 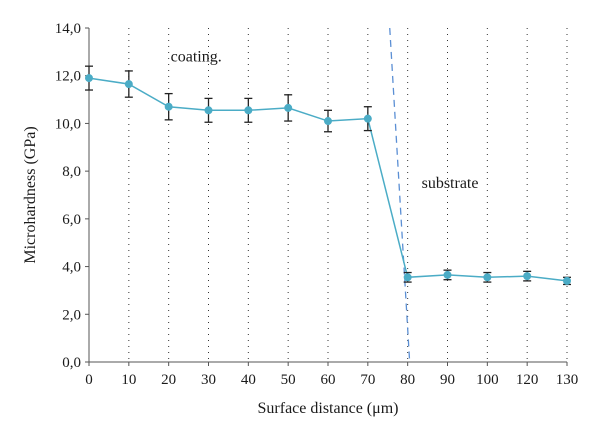 I want to click on boundary-line-group, so click(x=400, y=195).